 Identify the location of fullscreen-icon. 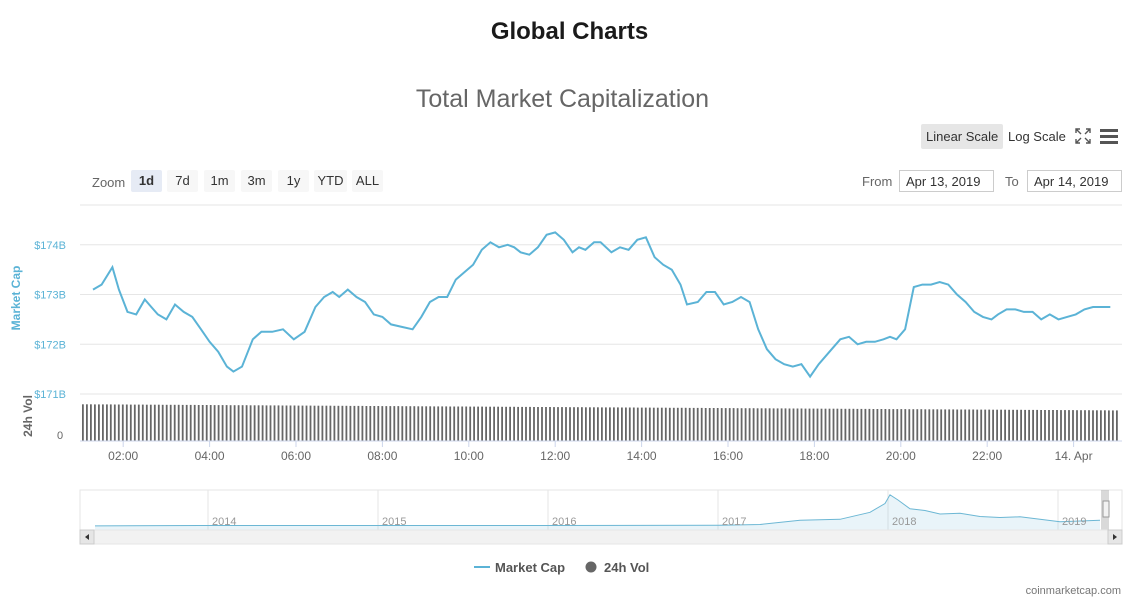
(1083, 136).